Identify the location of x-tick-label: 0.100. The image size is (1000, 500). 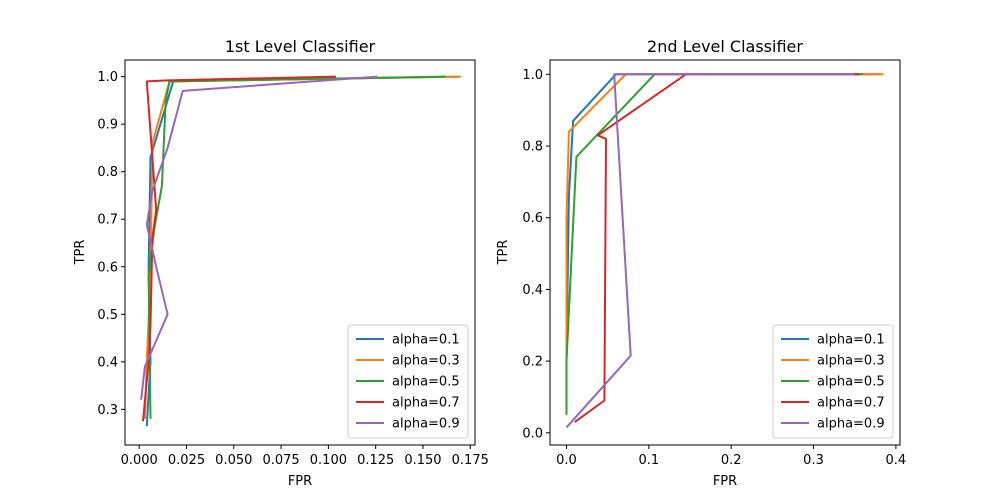
(328, 460).